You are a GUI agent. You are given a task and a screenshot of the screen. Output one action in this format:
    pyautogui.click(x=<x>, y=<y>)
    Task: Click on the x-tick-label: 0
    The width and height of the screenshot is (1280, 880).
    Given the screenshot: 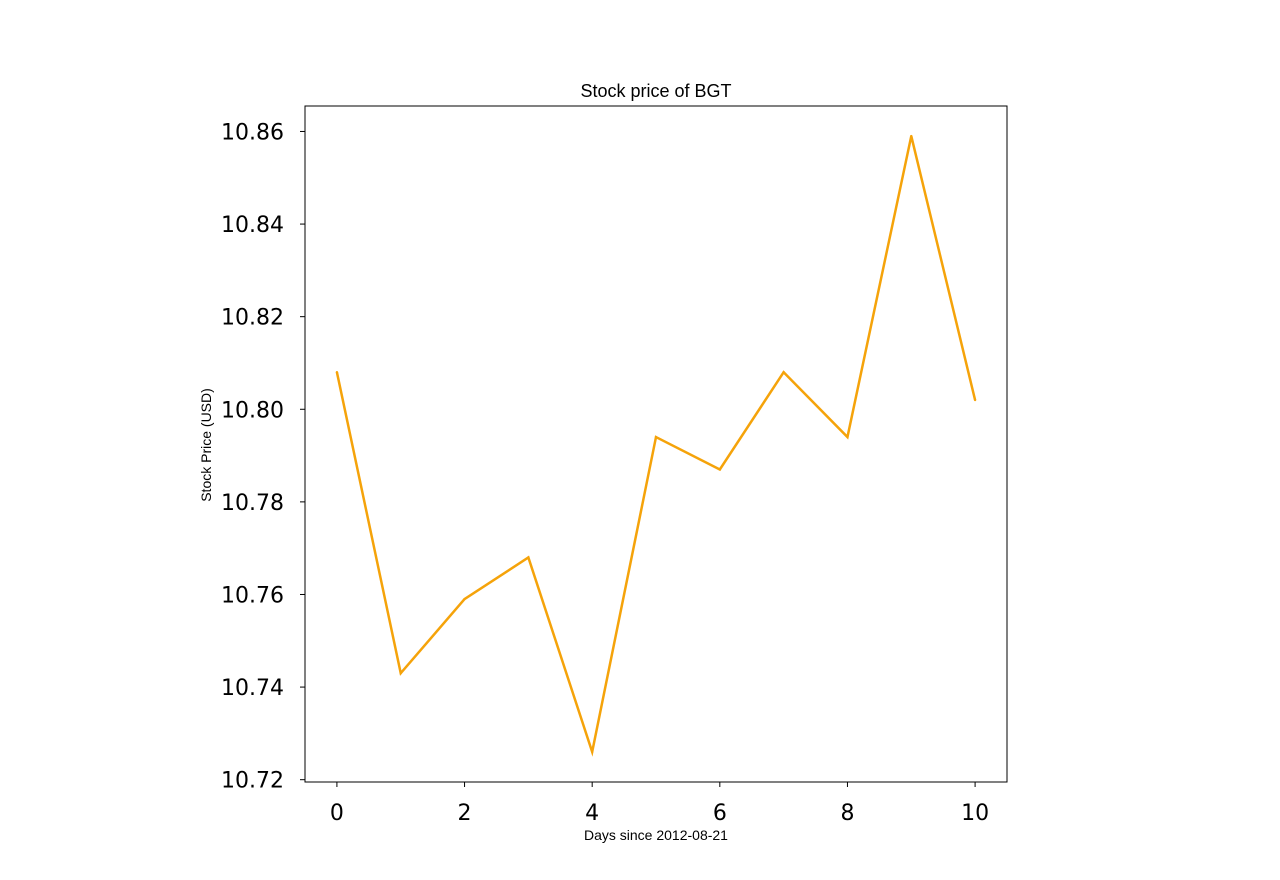 What is the action you would take?
    pyautogui.click(x=337, y=813)
    